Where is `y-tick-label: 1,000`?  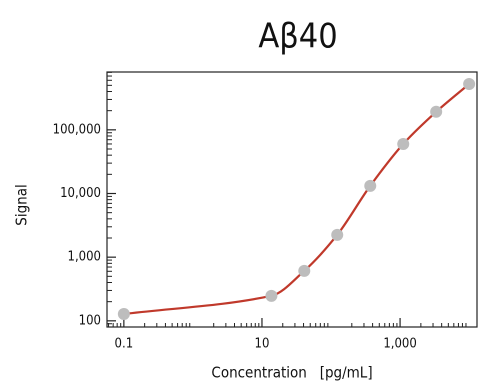
y-tick-label: 1,000 is located at coordinates (84, 257).